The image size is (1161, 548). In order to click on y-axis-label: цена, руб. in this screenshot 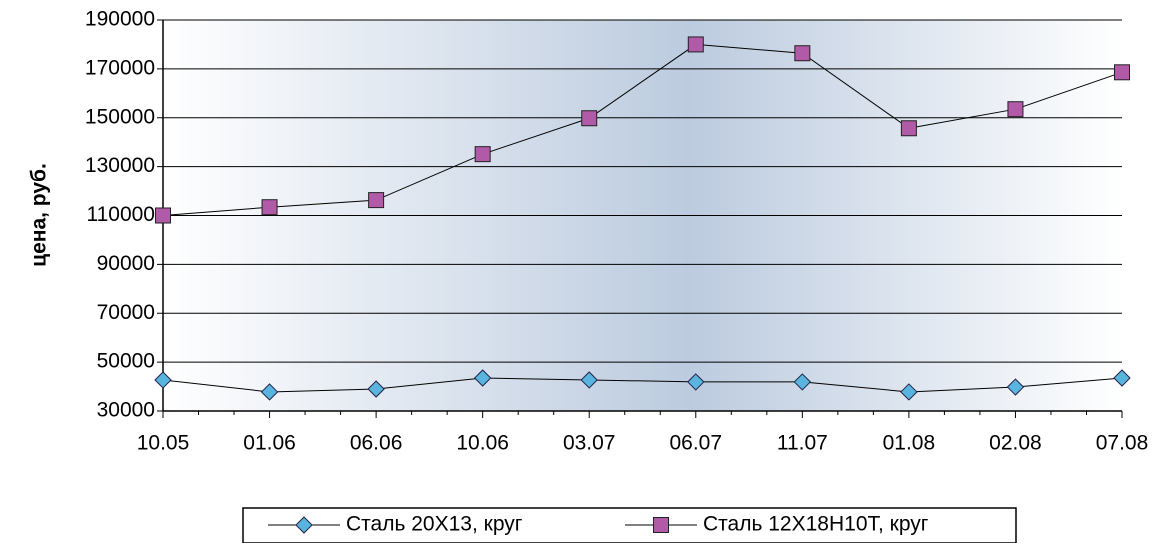, I will do `click(39, 215)`.